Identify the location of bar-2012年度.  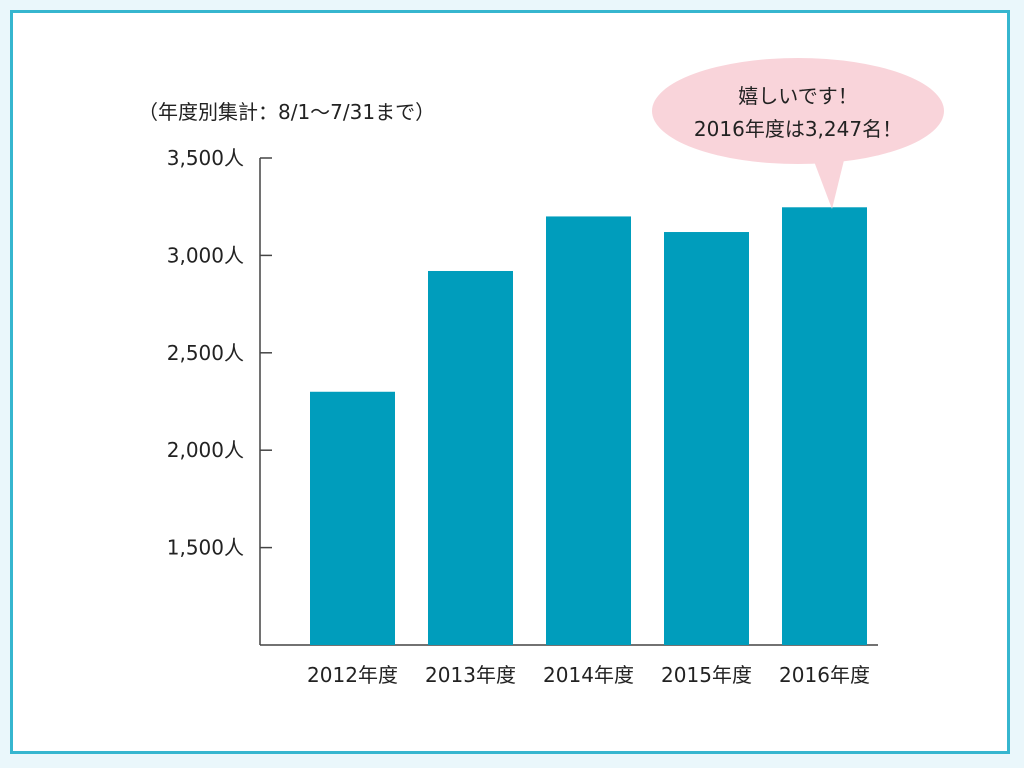
(352, 518).